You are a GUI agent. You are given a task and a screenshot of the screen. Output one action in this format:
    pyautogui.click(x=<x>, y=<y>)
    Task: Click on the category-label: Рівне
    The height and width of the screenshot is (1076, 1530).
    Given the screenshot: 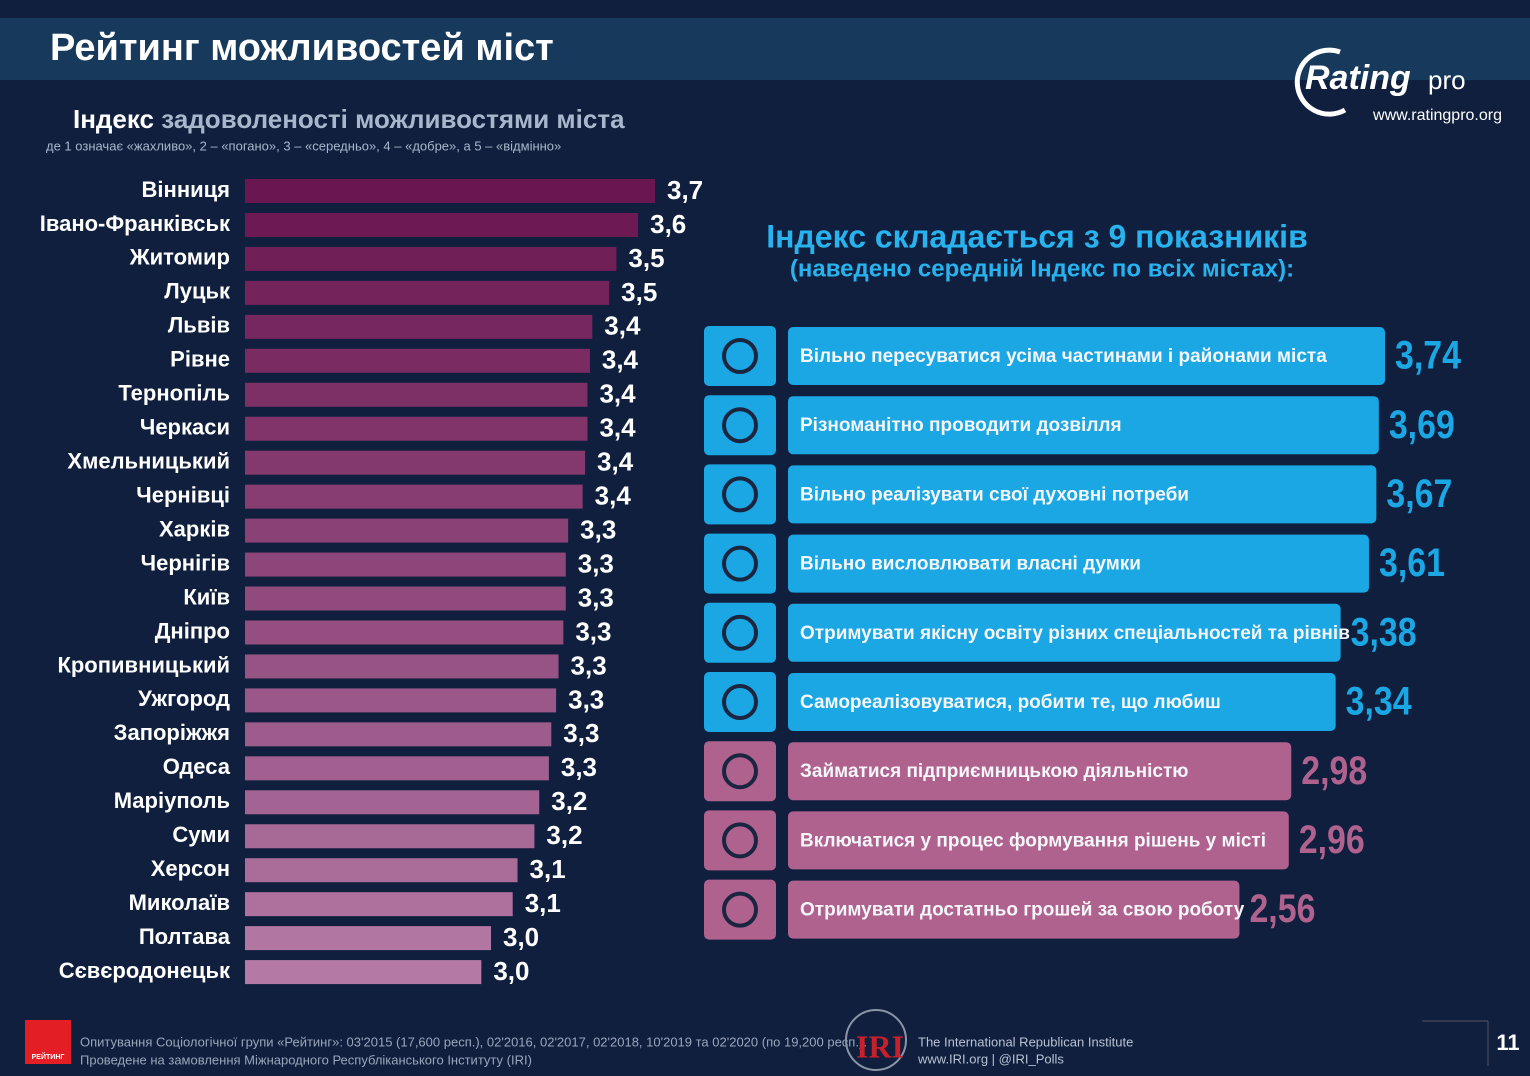 What is the action you would take?
    pyautogui.click(x=200, y=359)
    